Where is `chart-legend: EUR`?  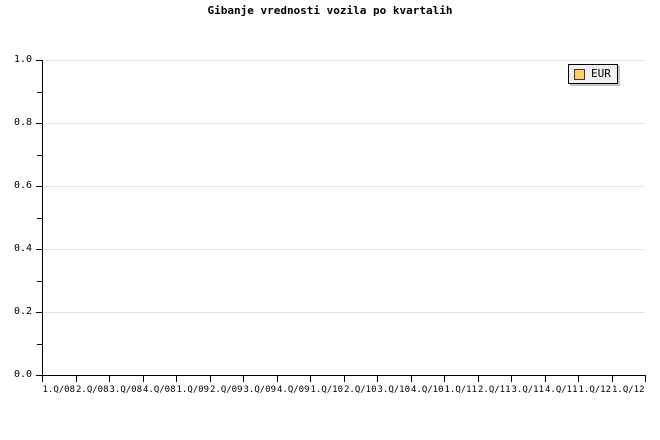
chart-legend: EUR is located at coordinates (593, 74).